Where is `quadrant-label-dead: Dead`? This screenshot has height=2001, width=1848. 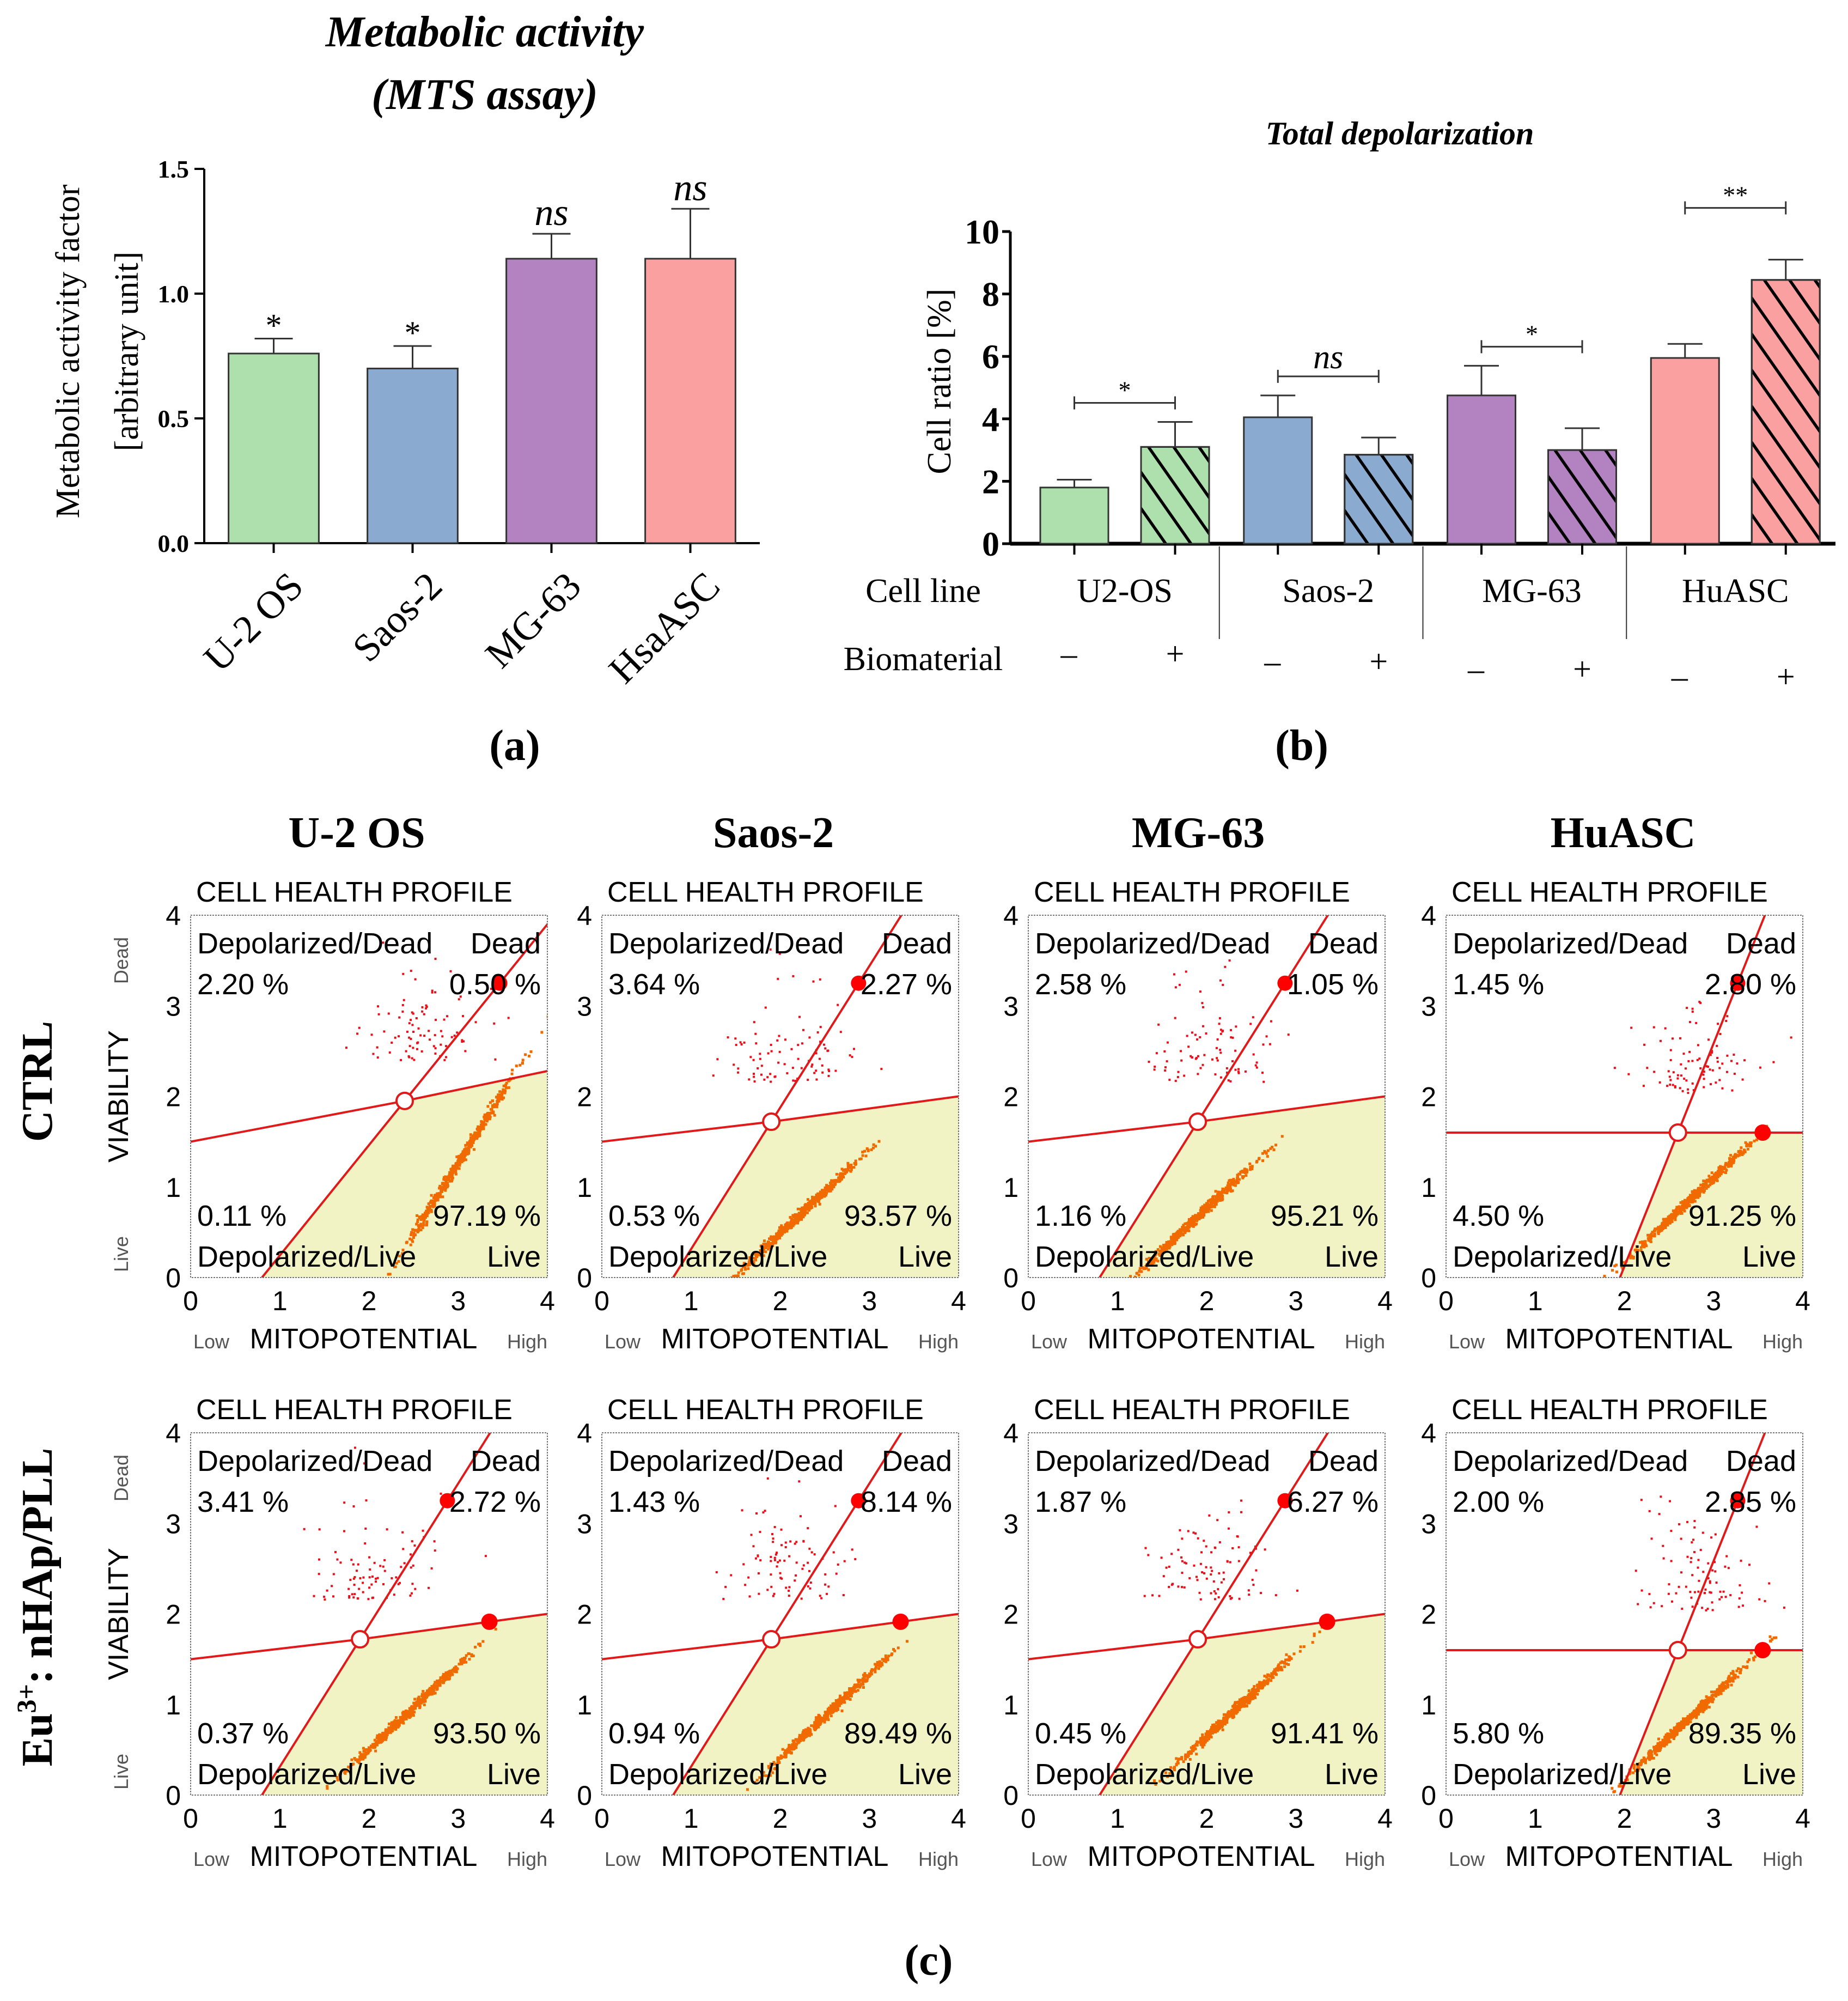 quadrant-label-dead: Dead is located at coordinates (506, 943).